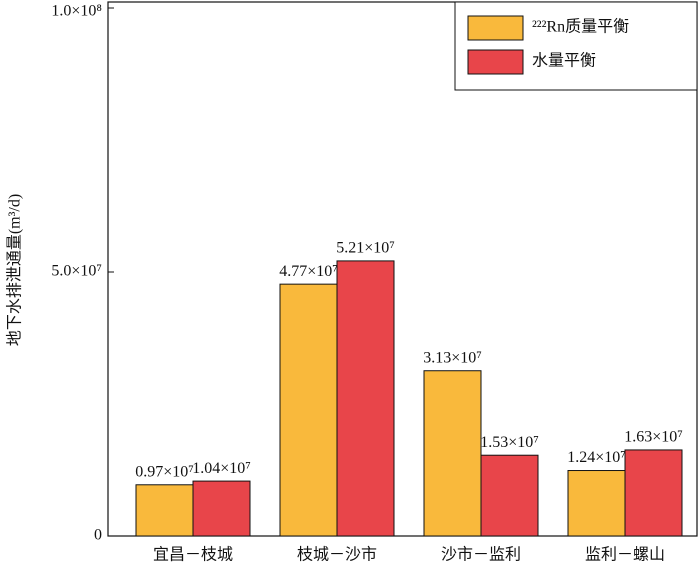 The width and height of the screenshot is (700, 569). I want to click on value-label: 1.53×10⁷, so click(509, 442).